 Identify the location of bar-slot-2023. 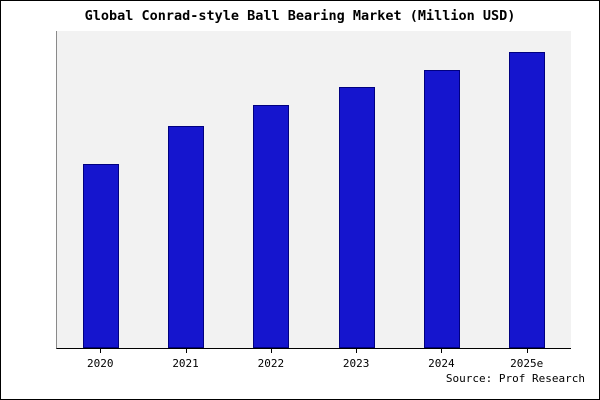
(357, 189).